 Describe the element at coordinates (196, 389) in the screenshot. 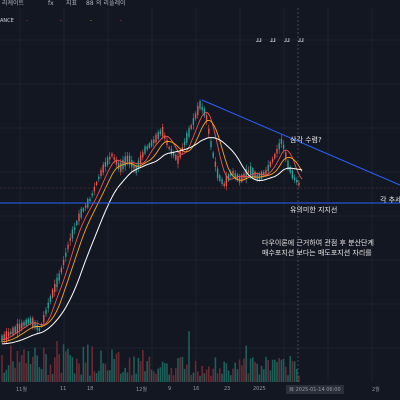

I see `time-axis-label: 16` at that location.